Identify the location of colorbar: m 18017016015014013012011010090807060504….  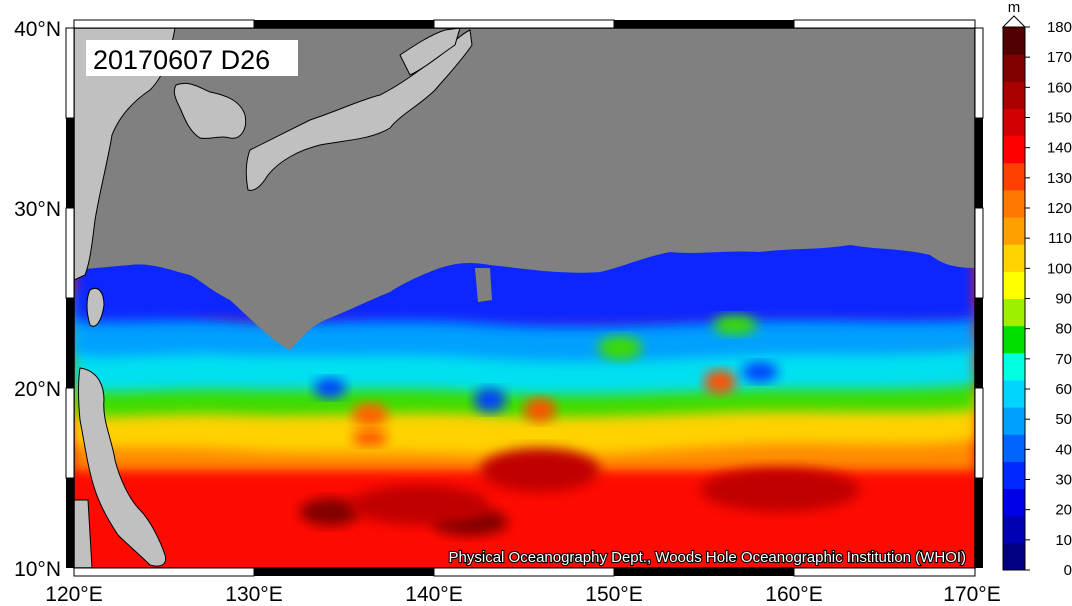
(1036, 289).